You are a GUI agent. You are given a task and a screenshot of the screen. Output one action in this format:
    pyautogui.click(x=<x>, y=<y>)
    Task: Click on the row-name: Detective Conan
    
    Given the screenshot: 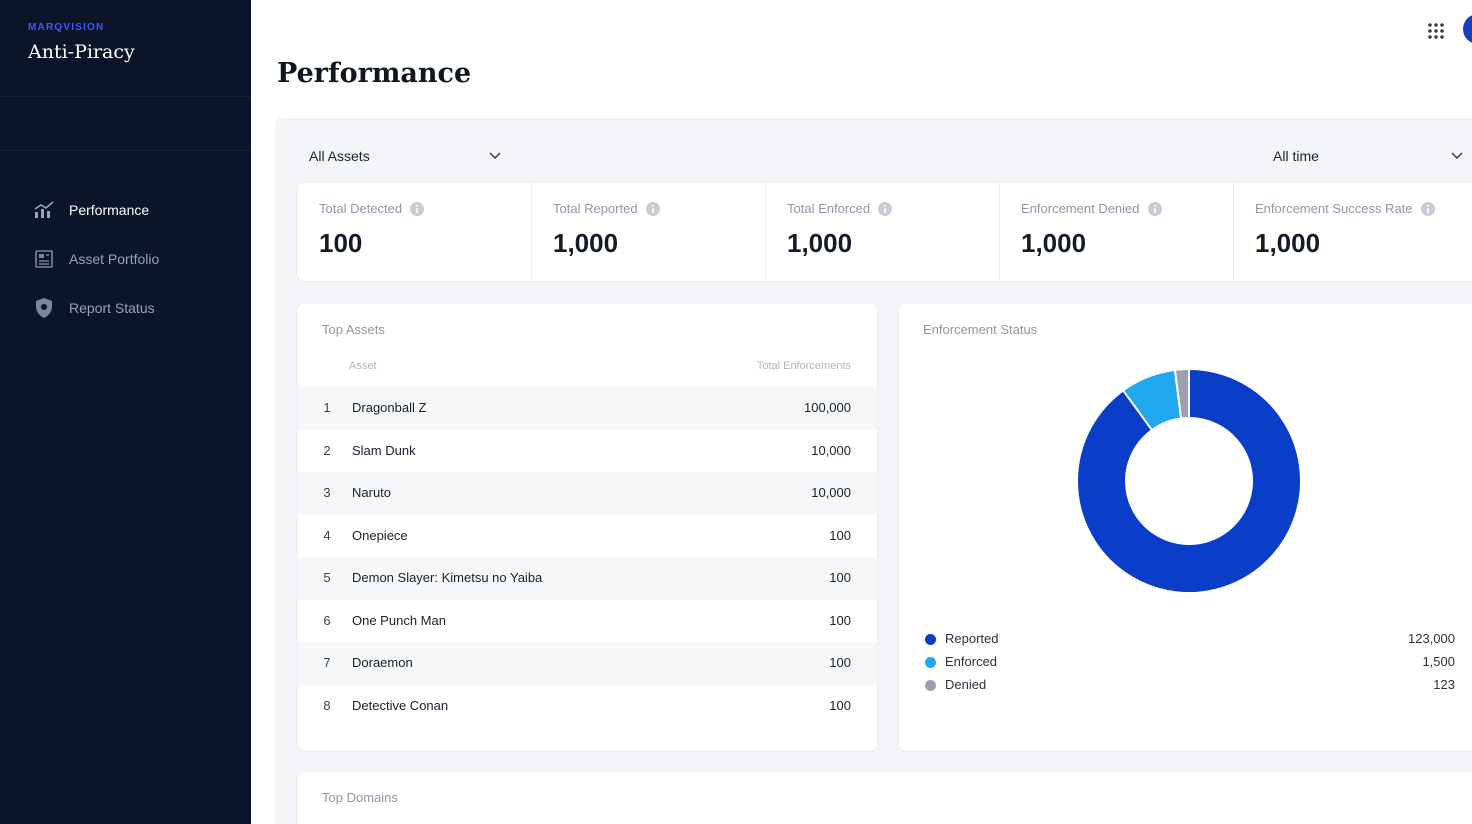 What is the action you would take?
    pyautogui.click(x=400, y=705)
    